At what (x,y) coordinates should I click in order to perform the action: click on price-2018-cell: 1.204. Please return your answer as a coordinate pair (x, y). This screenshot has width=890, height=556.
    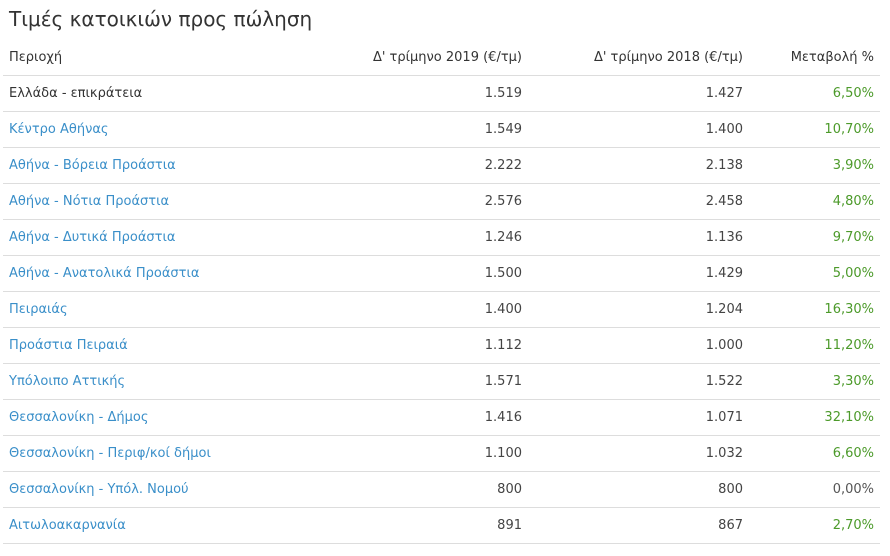
    Looking at the image, I should click on (638, 309).